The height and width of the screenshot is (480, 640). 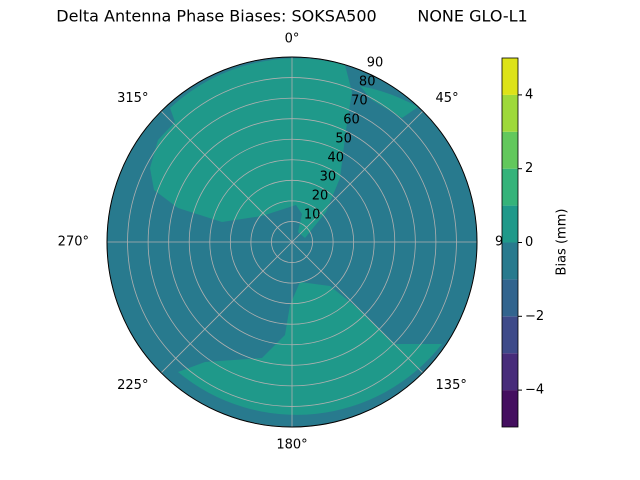 I want to click on colorbar-tick-label: −4, so click(x=534, y=390).